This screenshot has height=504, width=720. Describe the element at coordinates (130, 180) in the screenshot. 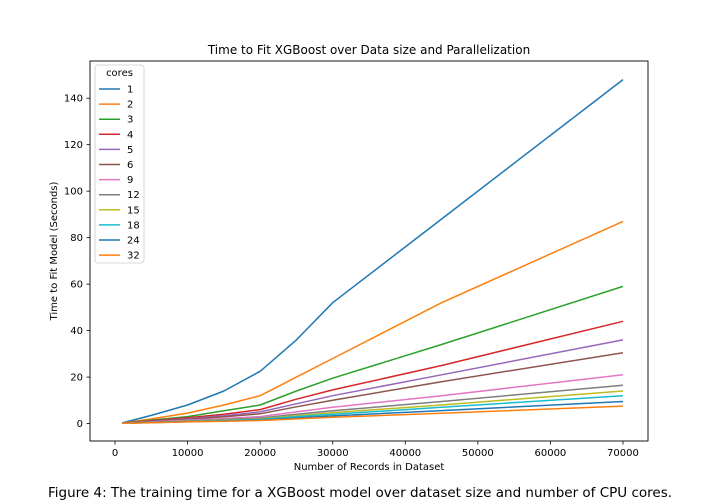

I see `legend-label-9: 9` at that location.